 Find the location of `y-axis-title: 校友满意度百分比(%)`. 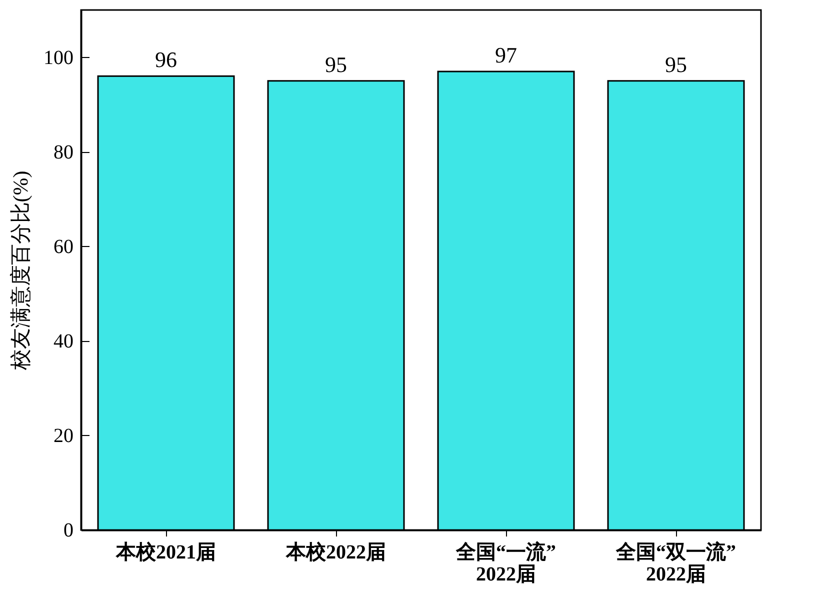

y-axis-title: 校友满意度百分比(%) is located at coordinates (20, 271).